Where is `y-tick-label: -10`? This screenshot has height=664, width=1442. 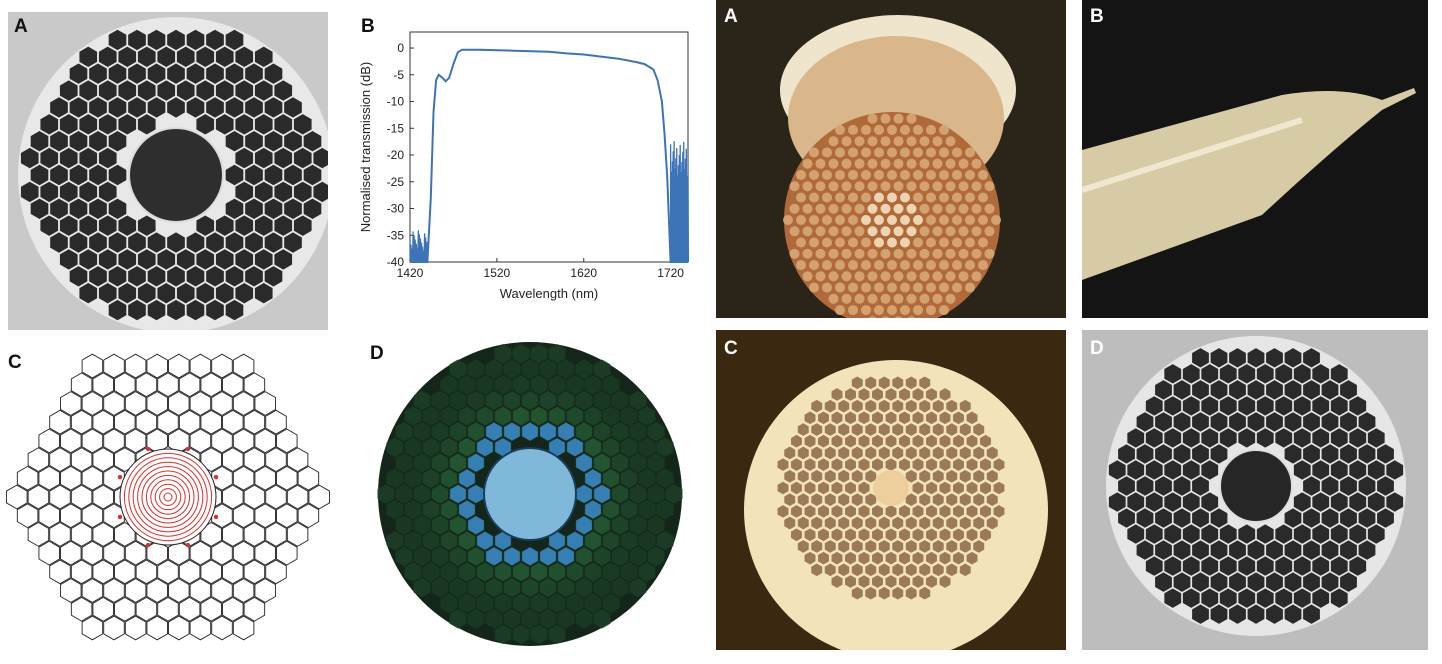 y-tick-label: -10 is located at coordinates (396, 102).